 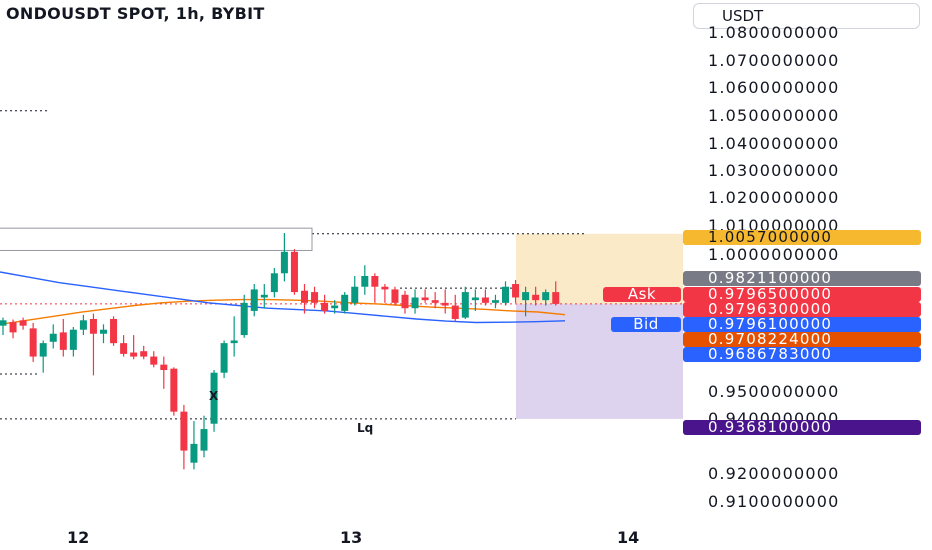 I want to click on symbol-title: ONDOUSDT SPOT, 1h, BYBIT, so click(x=135, y=13).